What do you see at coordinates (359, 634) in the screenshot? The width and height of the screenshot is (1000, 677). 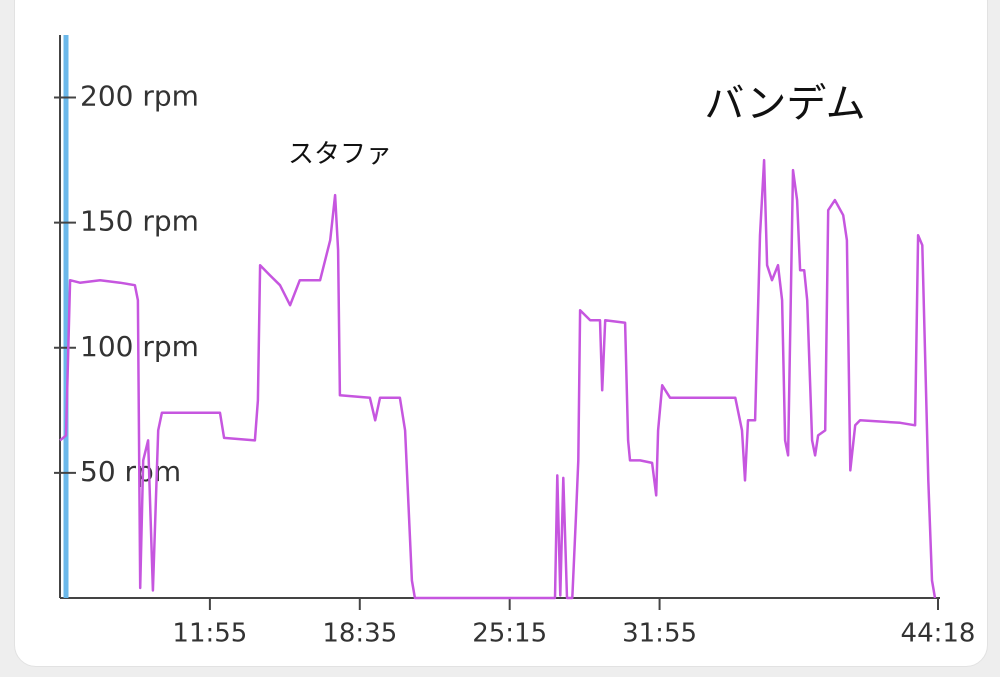 I see `x-tick-label: 18:35` at bounding box center [359, 634].